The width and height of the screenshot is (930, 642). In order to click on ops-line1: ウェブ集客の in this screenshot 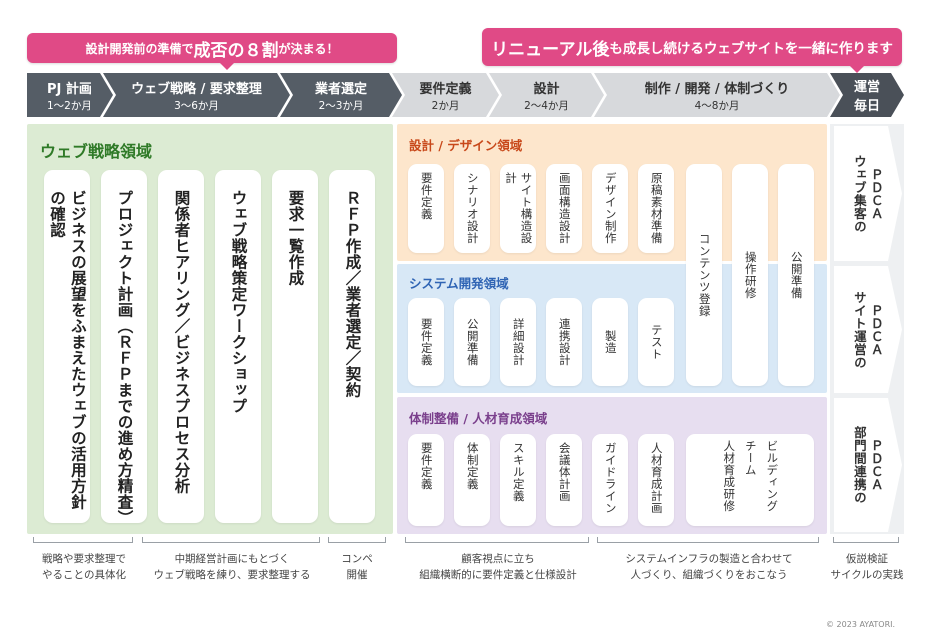, I will do `click(859, 193)`.